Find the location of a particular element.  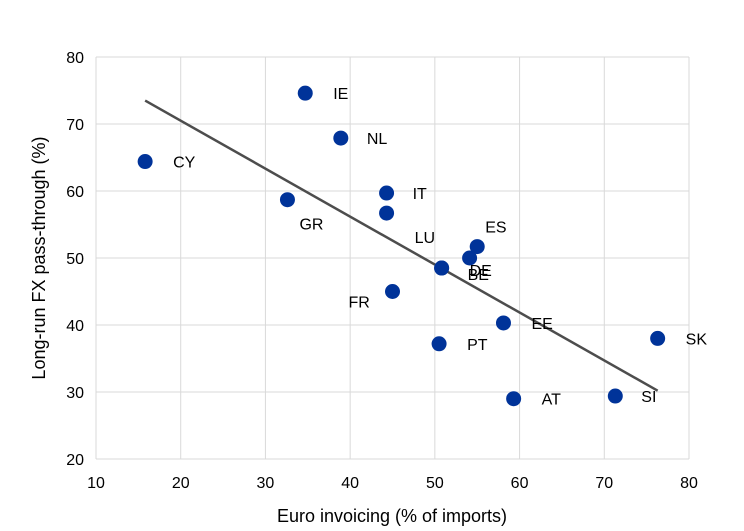

point-label: CY is located at coordinates (184, 163).